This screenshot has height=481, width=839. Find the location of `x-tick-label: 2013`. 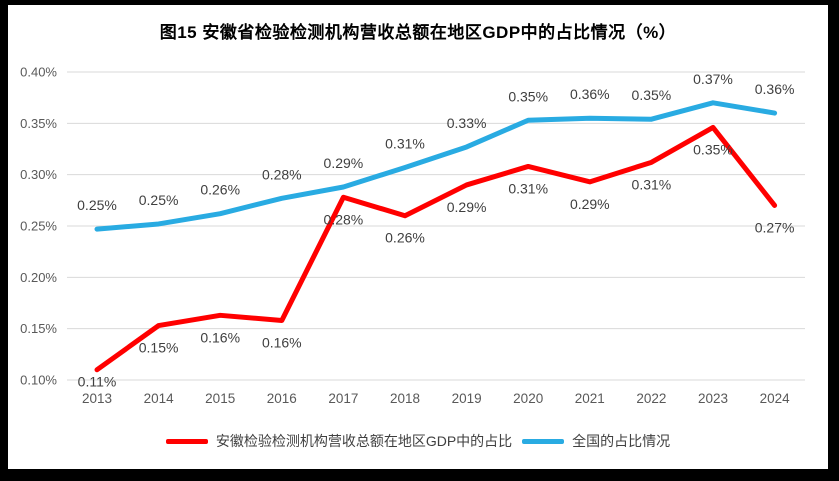

x-tick-label: 2013 is located at coordinates (97, 398).